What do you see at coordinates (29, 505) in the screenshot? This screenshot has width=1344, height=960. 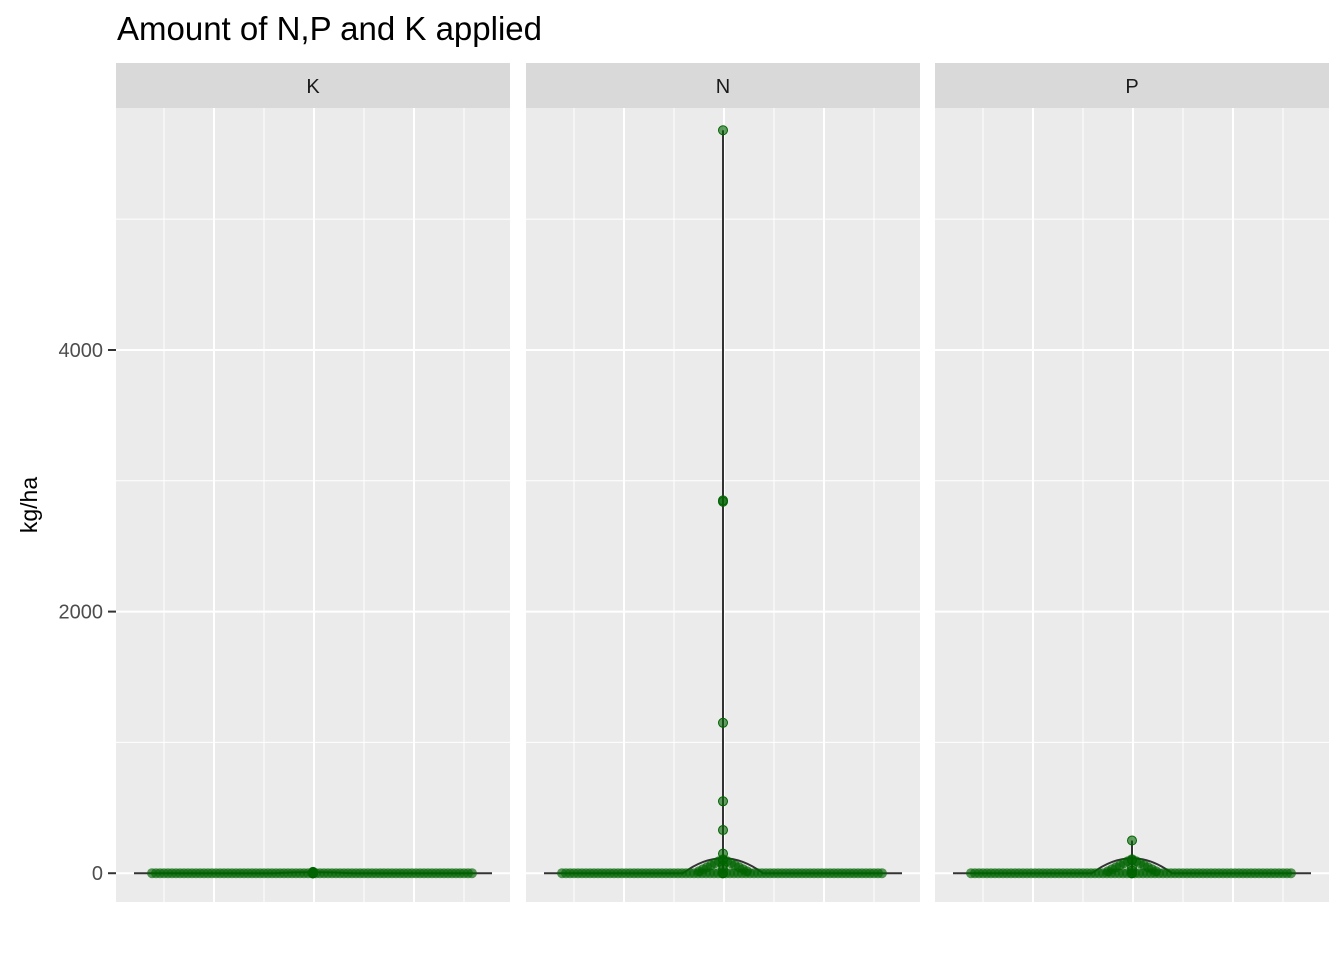 I see `y-axis-label: kg/ha` at bounding box center [29, 505].